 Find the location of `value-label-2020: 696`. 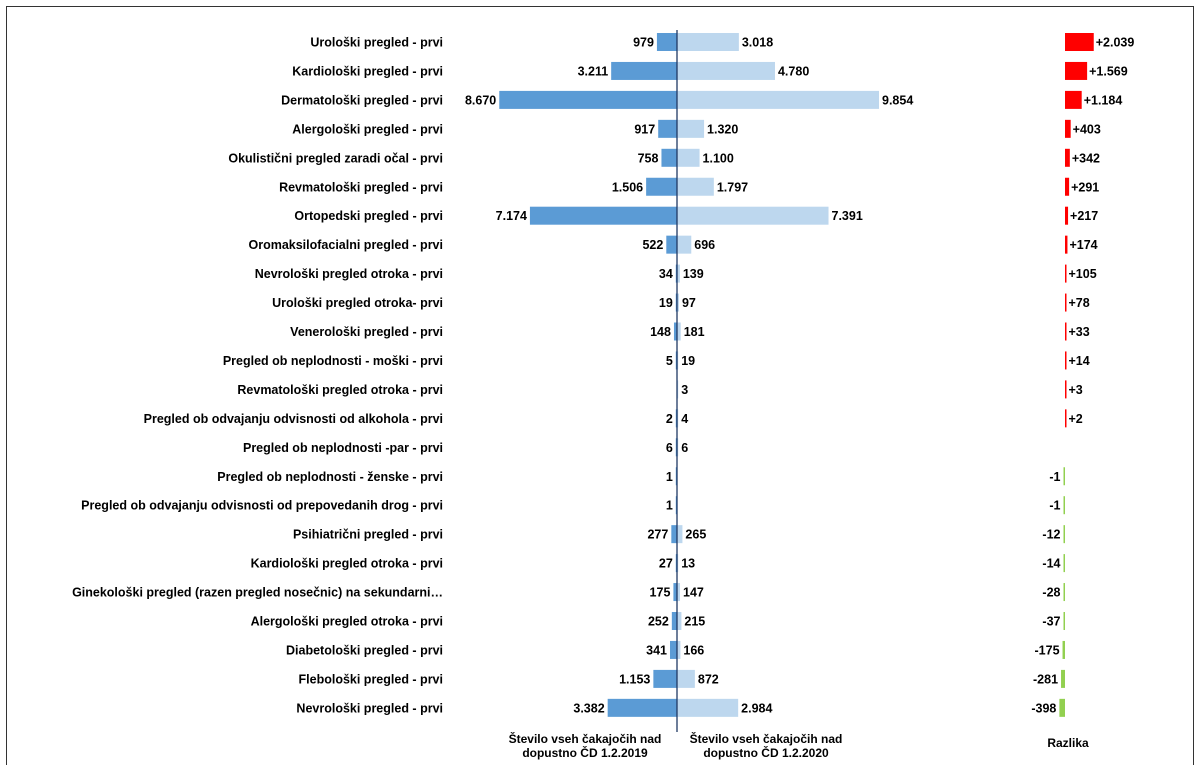

value-label-2020: 696 is located at coordinates (704, 245).